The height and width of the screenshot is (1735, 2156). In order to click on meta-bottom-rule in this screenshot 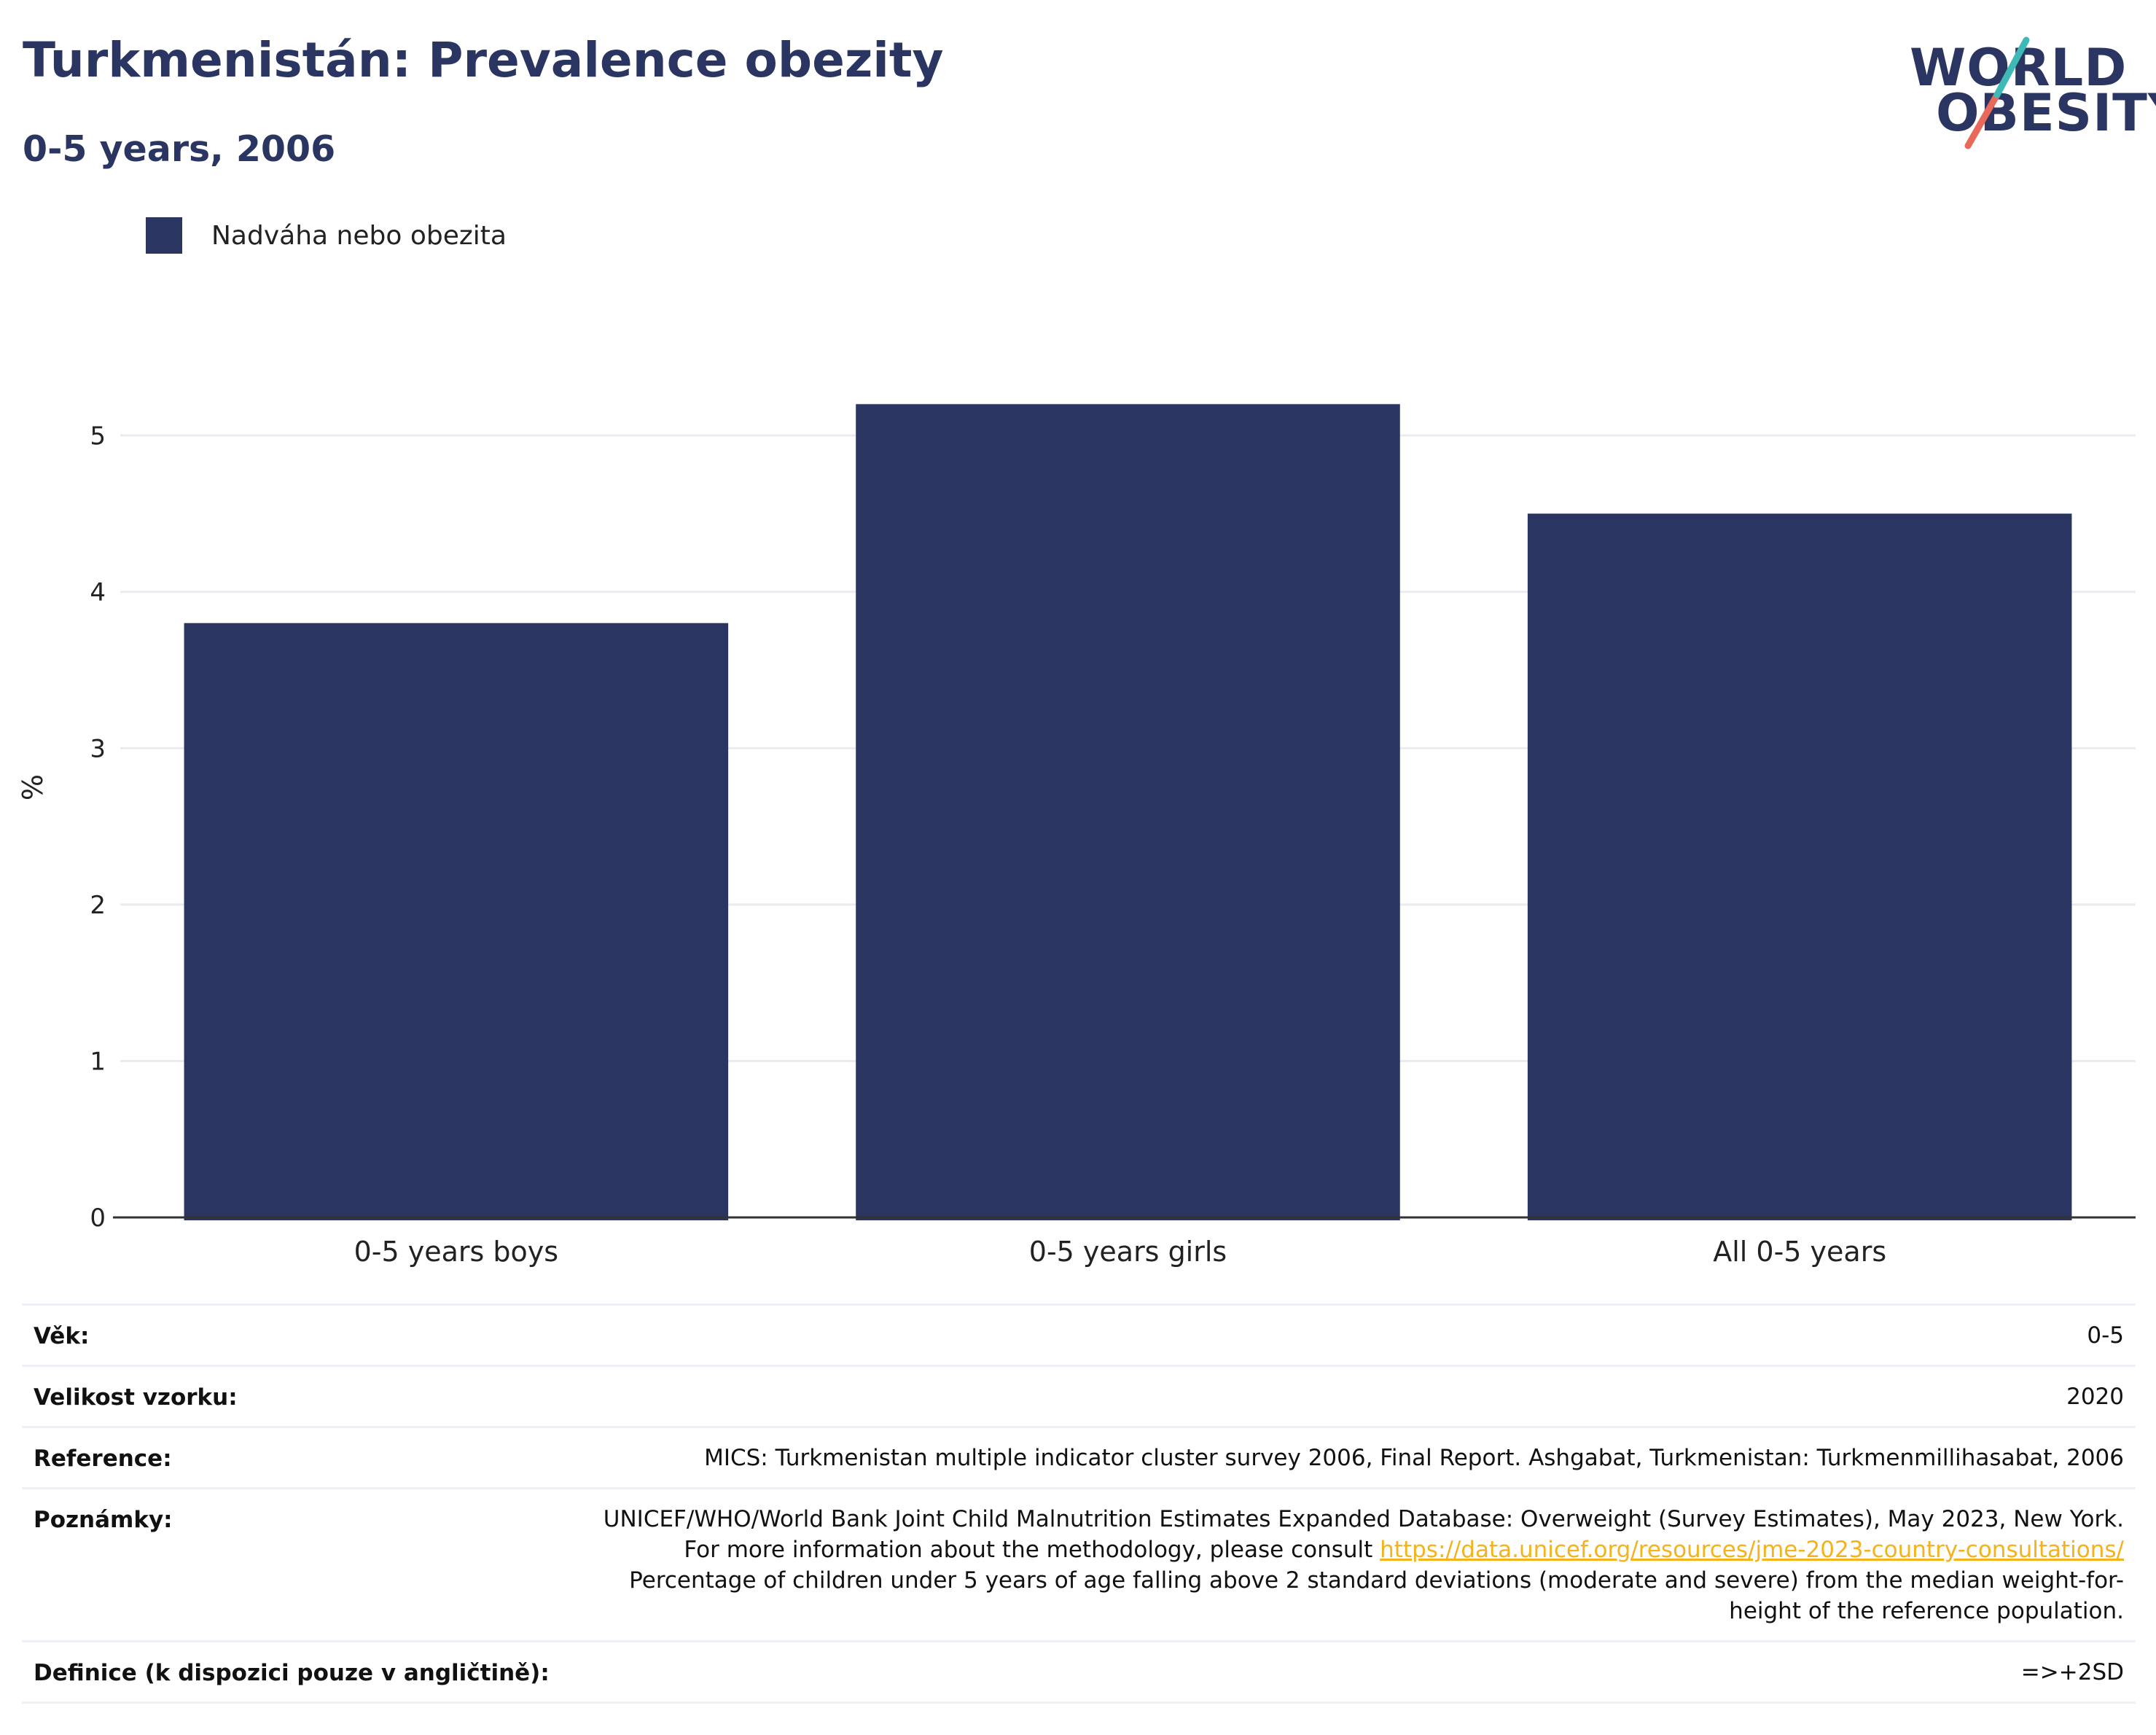, I will do `click(1079, 1702)`.